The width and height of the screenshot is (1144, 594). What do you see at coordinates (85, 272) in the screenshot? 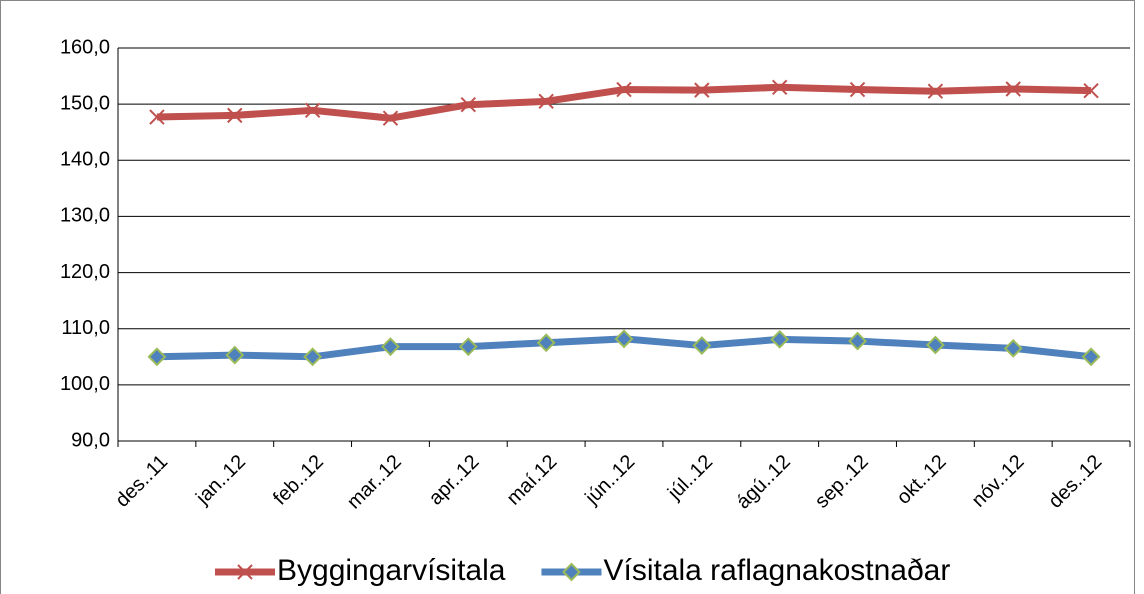
I see `y-tick-label: 120,0` at bounding box center [85, 272].